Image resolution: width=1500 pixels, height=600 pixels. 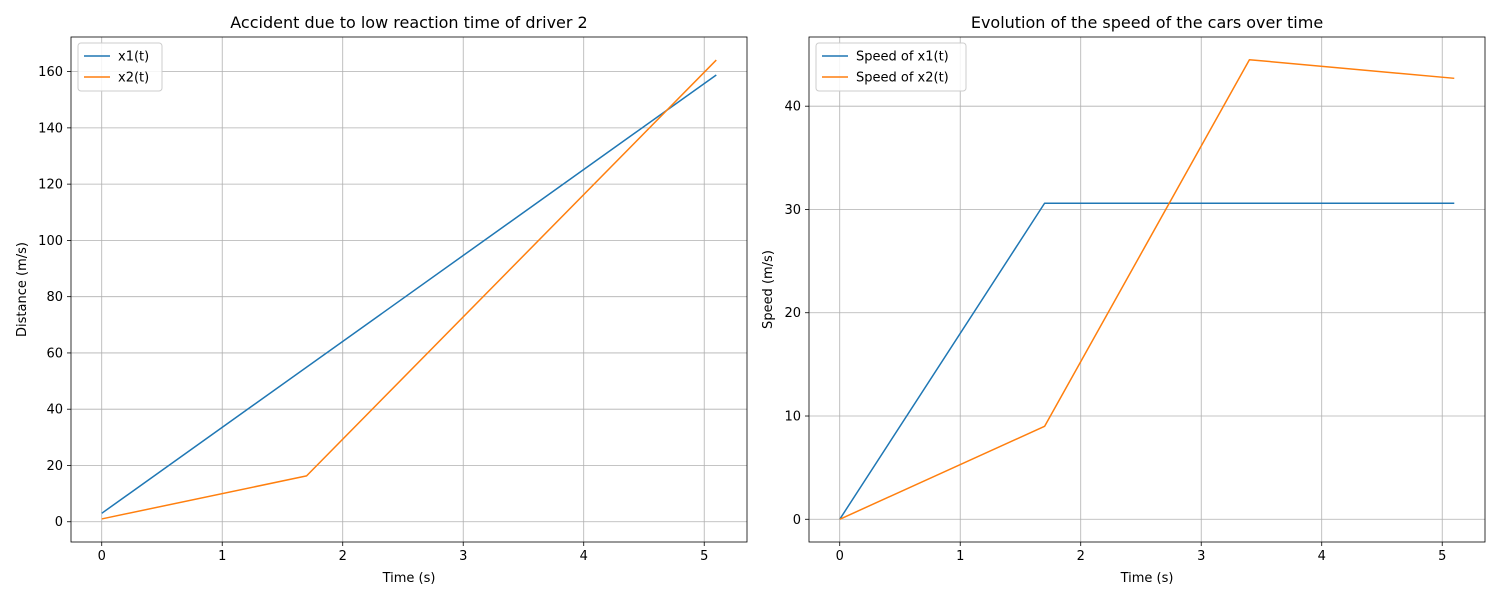 I want to click on y-tick-label: 80, so click(x=54, y=297).